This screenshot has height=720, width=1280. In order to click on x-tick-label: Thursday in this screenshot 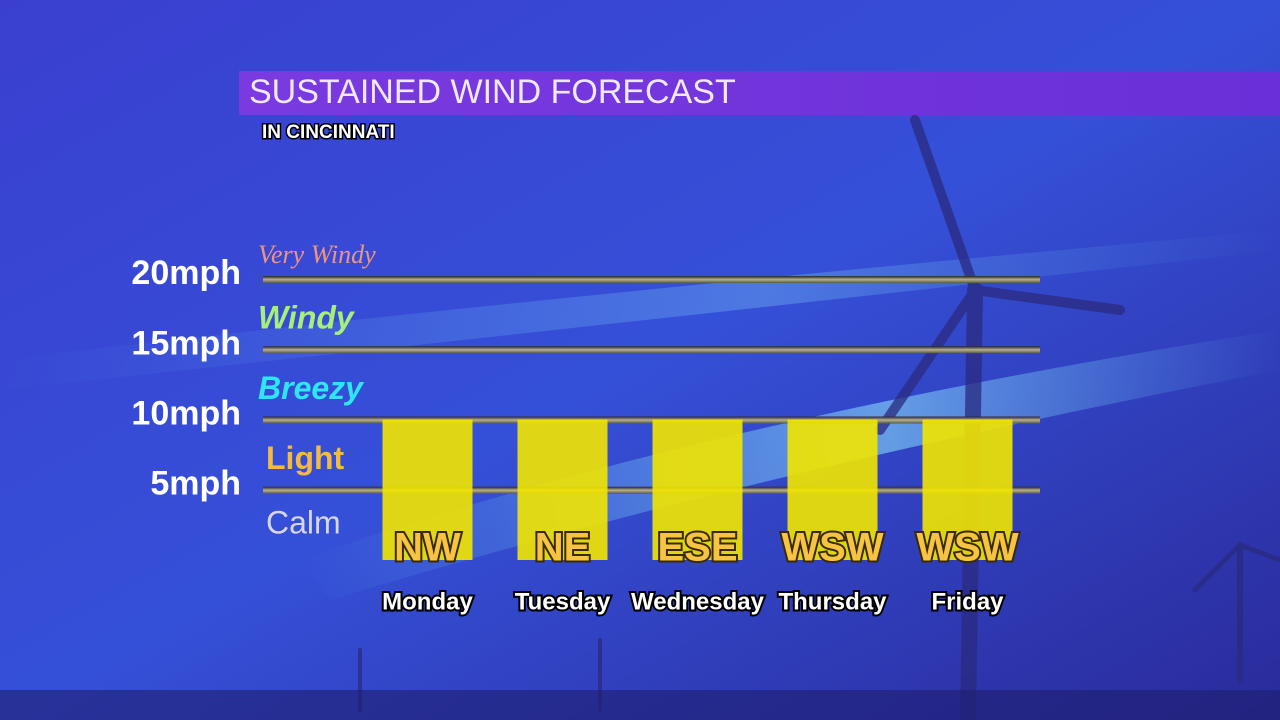, I will do `click(832, 601)`.